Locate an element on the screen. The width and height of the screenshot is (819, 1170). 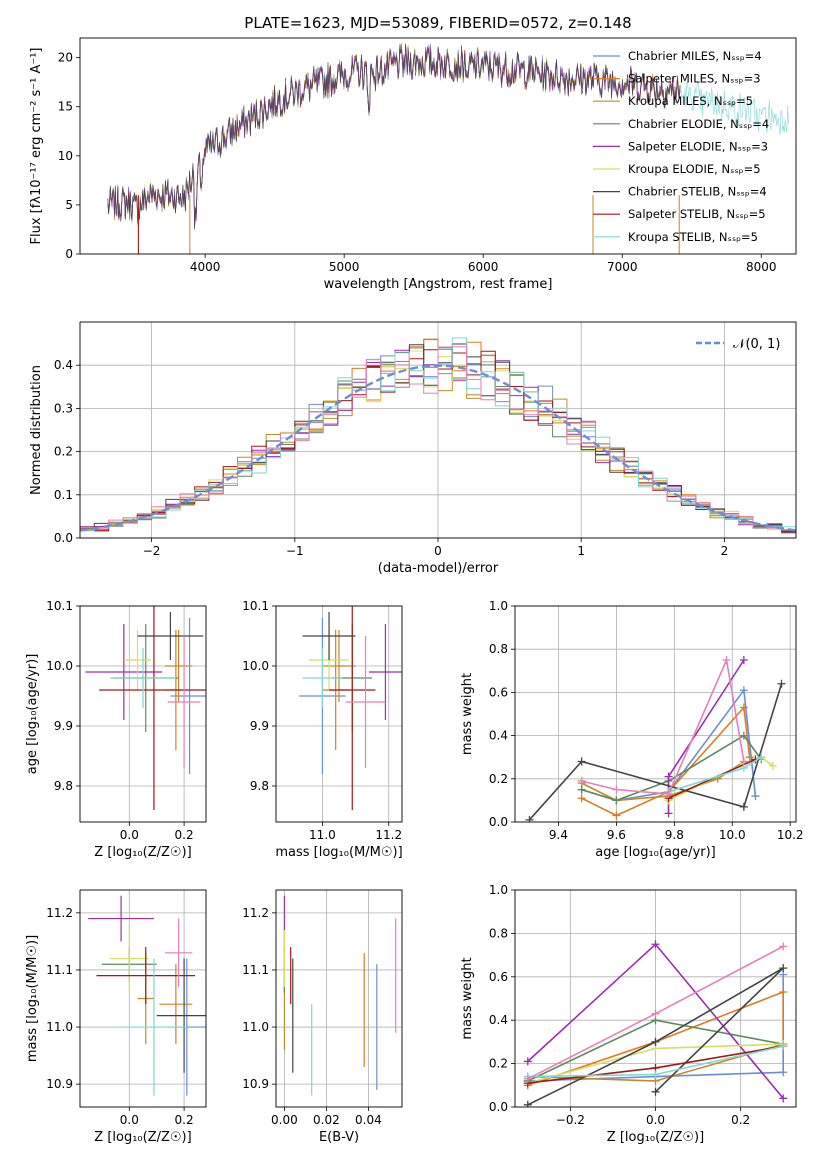
y-tick-label: 9.8 is located at coordinates (63, 786).